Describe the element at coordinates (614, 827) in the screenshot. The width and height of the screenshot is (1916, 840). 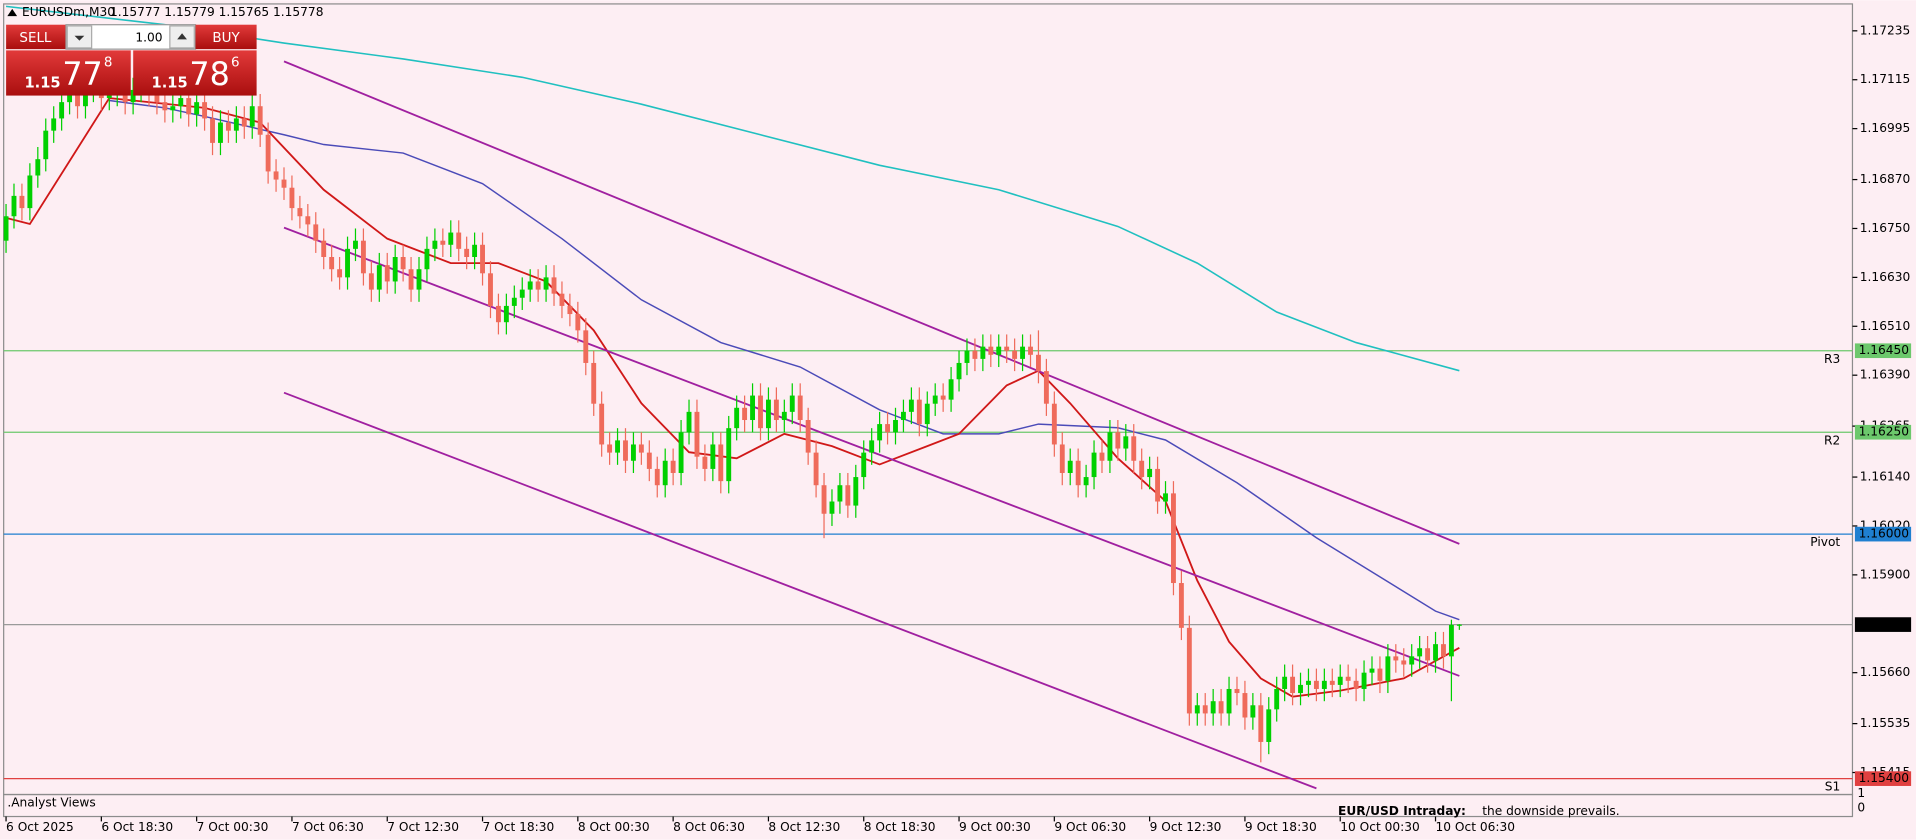
I see `x-tick-label: 8 Oct 00:30` at that location.